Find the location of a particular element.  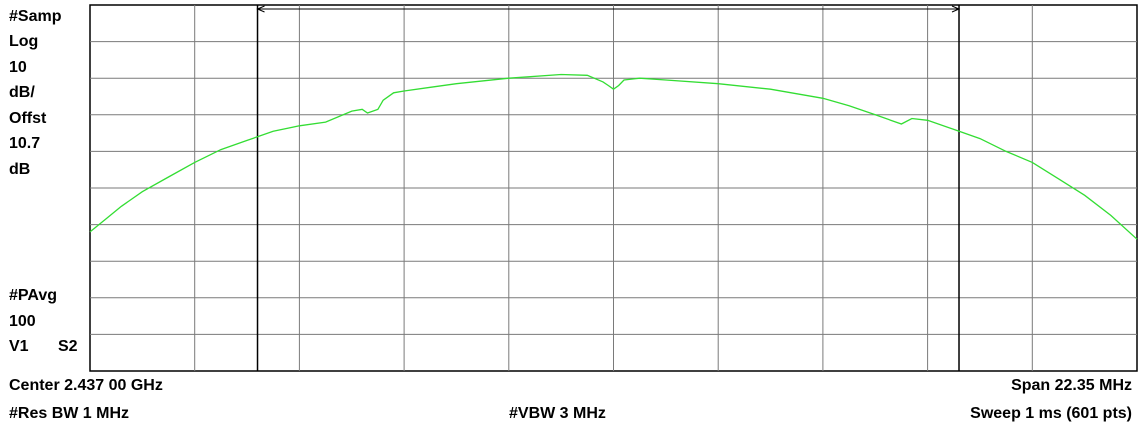

label-scale-value: 10 is located at coordinates (18, 67).